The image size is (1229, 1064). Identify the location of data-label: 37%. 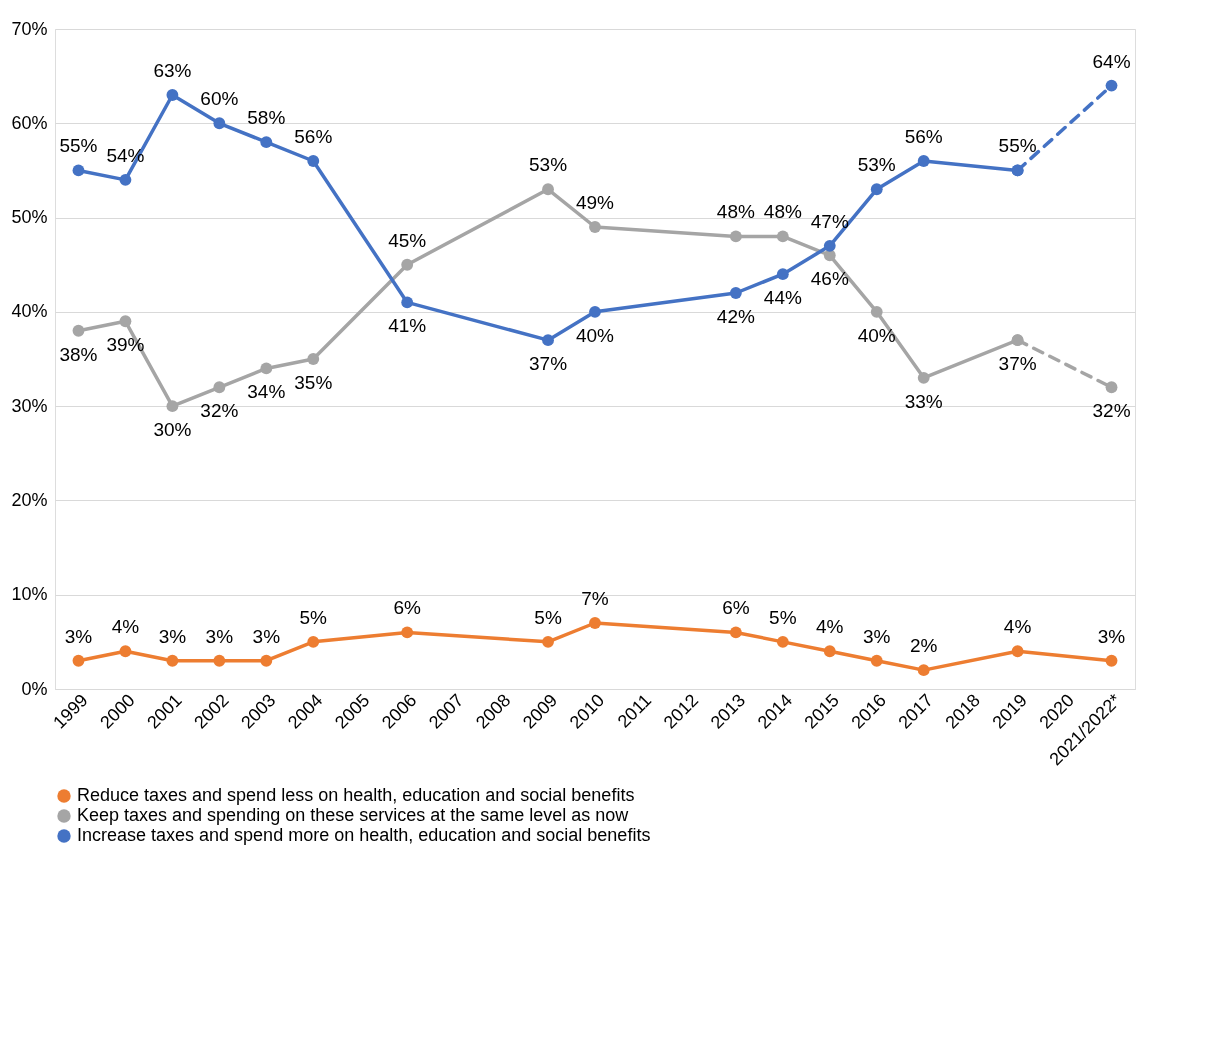
(548, 364).